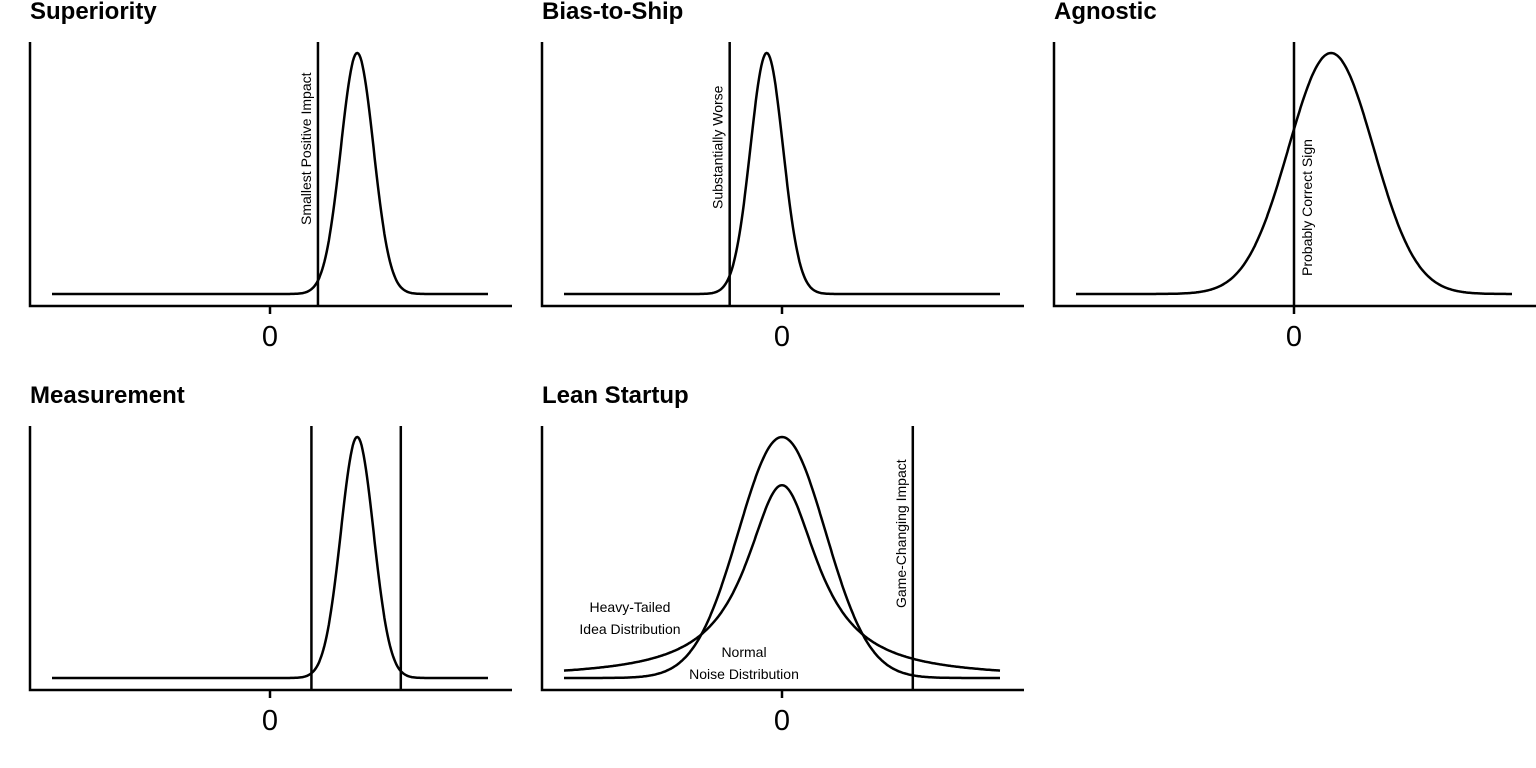  Describe the element at coordinates (1105, 12) in the screenshot. I see `panel-title: Agnostic` at that location.